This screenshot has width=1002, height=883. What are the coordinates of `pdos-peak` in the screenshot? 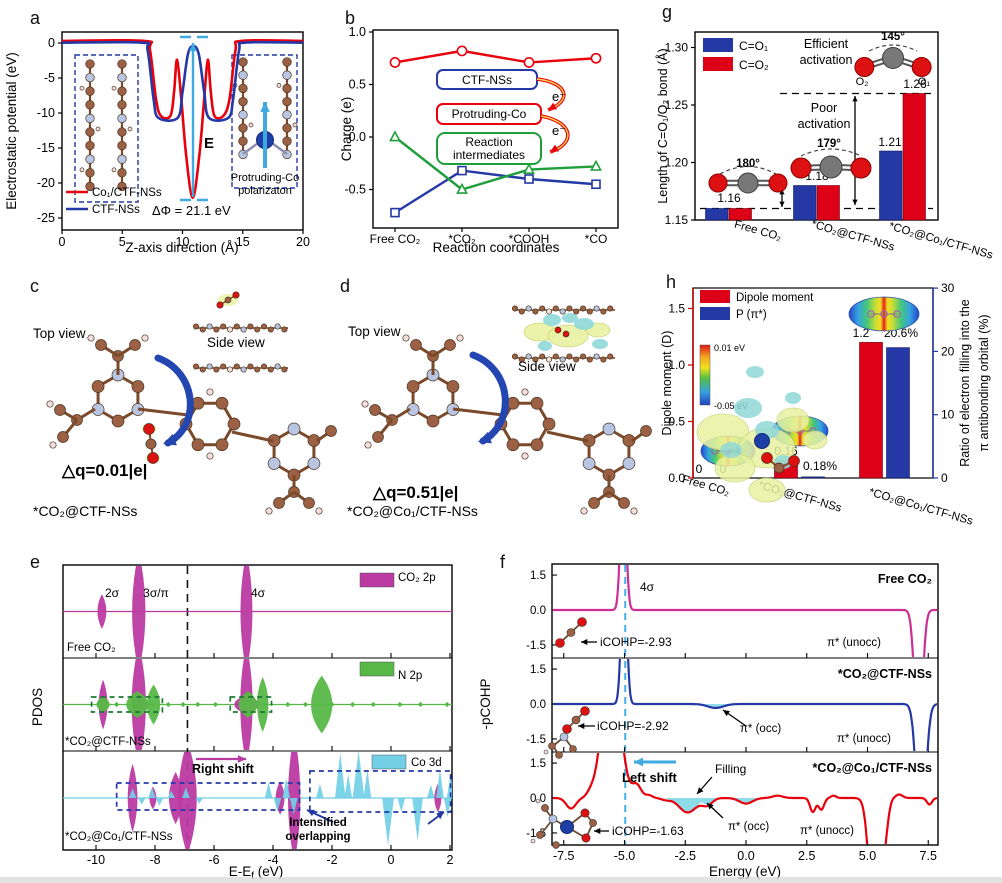 It's located at (246, 611).